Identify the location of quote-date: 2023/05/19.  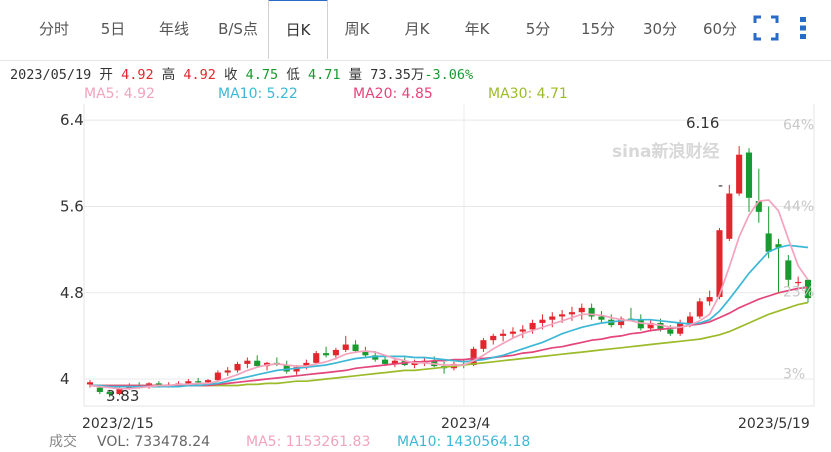
(51, 75).